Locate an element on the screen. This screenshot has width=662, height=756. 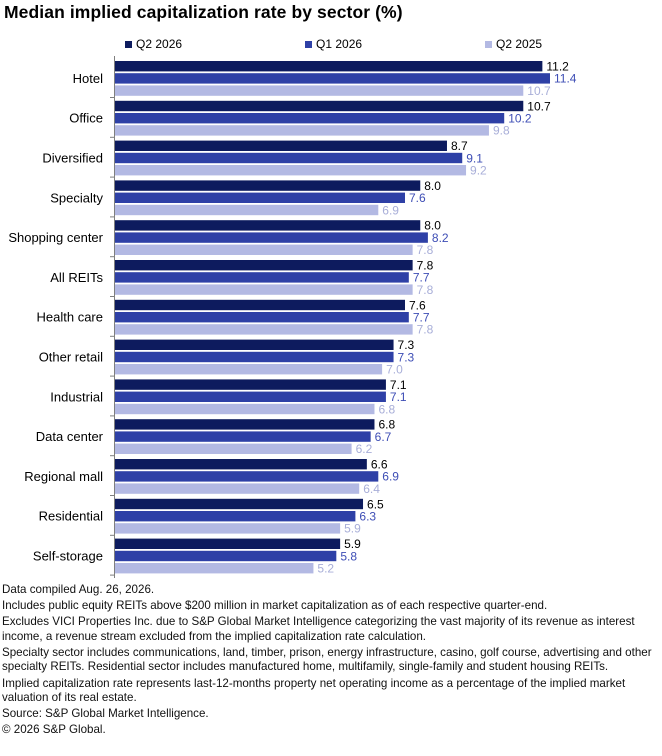
category-label: Self-storage is located at coordinates (68, 556).